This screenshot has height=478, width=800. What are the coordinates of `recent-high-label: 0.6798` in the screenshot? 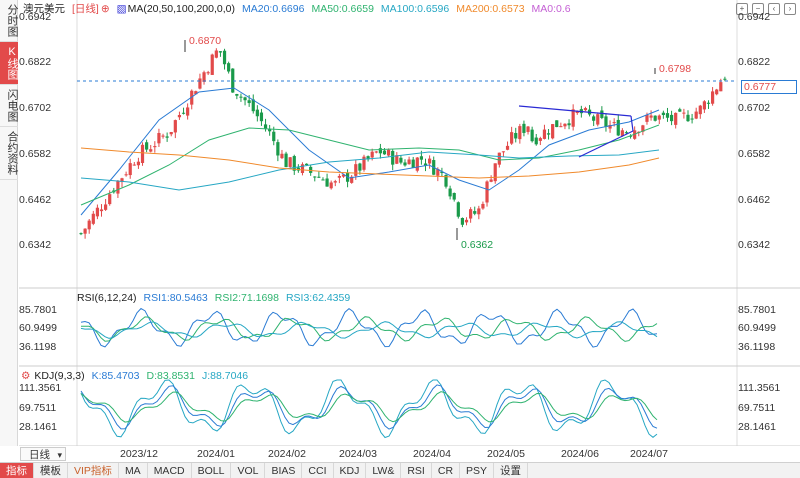 It's located at (675, 69).